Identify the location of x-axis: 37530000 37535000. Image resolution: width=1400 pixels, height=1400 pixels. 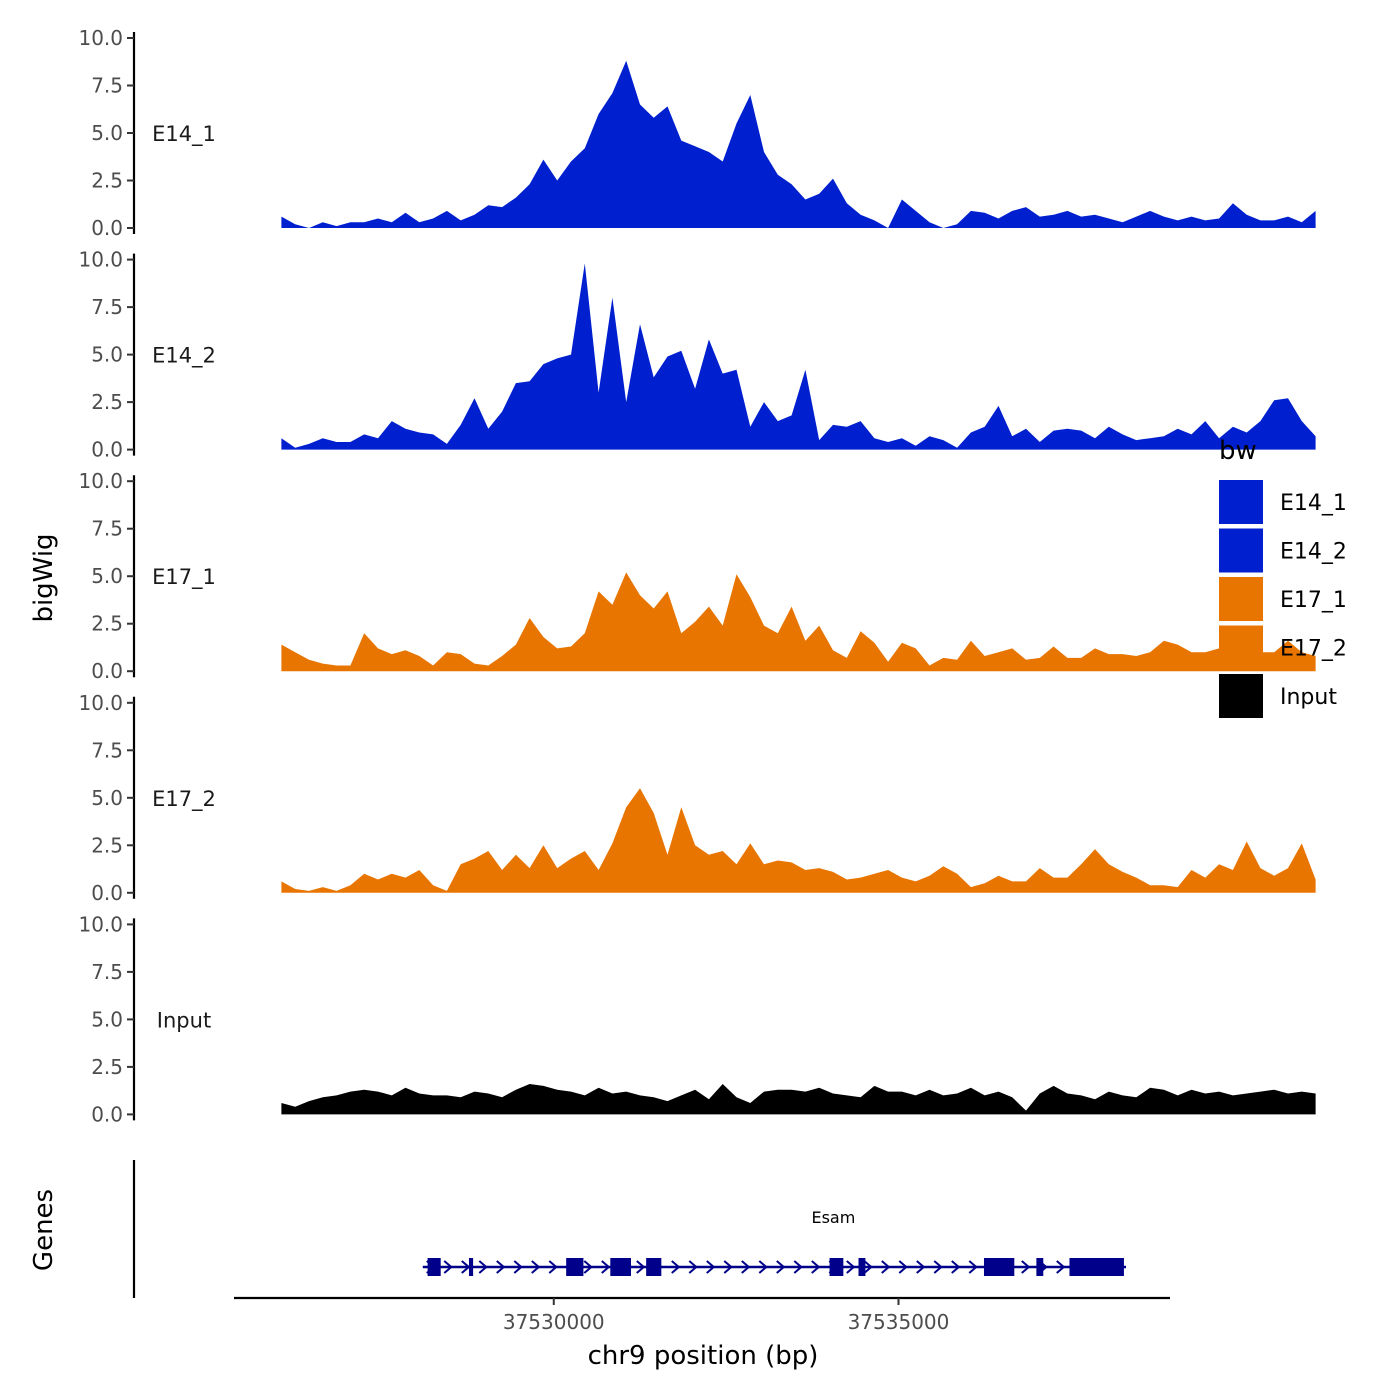
(702, 1315).